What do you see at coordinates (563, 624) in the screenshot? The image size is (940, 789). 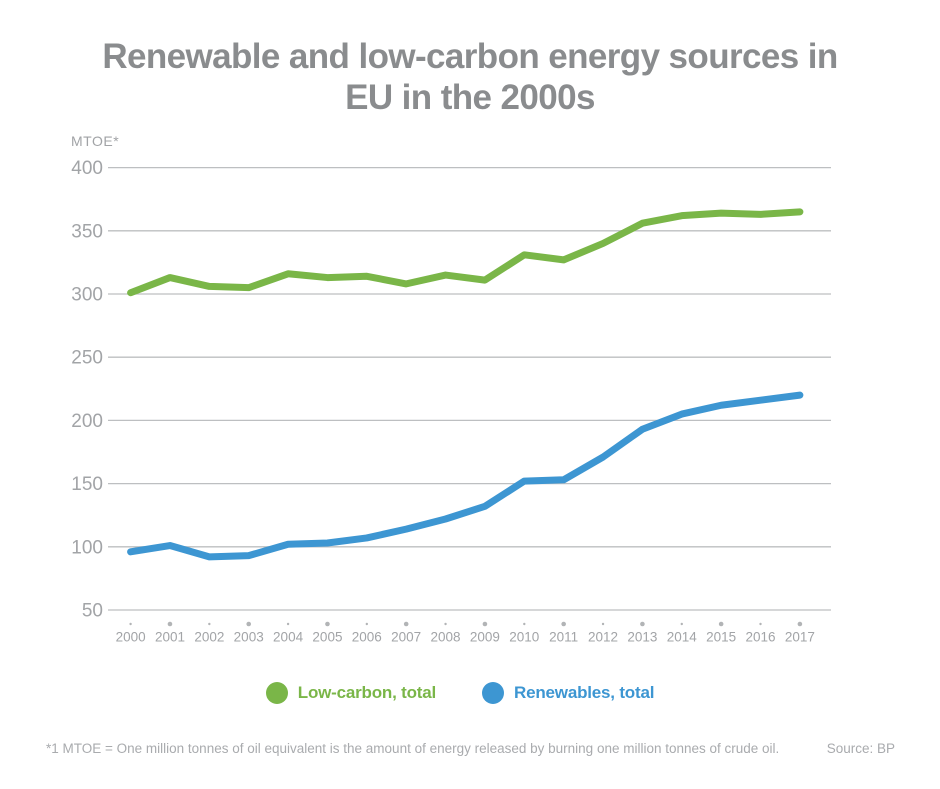 I see `x-tick-dot-2011` at bounding box center [563, 624].